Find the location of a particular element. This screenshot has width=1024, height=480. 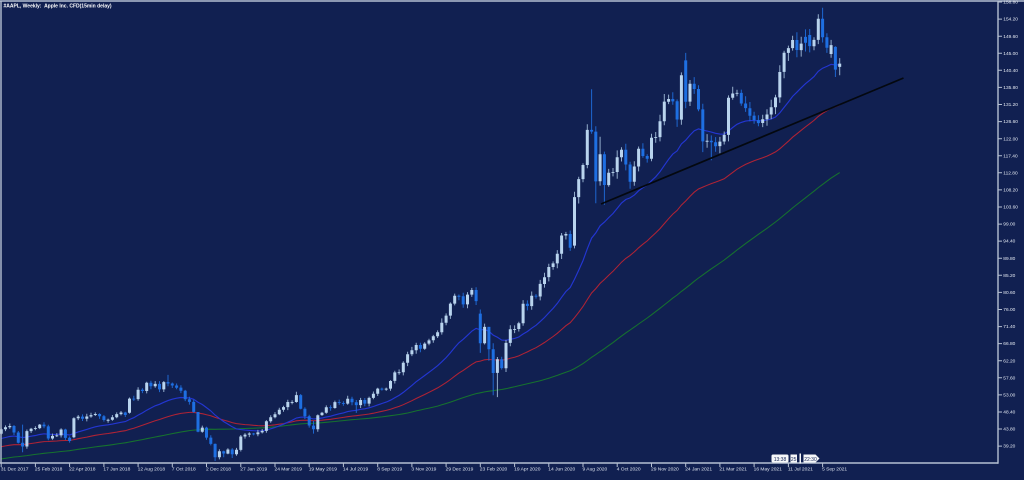

svg-text: 39.20 is located at coordinates (1009, 447).